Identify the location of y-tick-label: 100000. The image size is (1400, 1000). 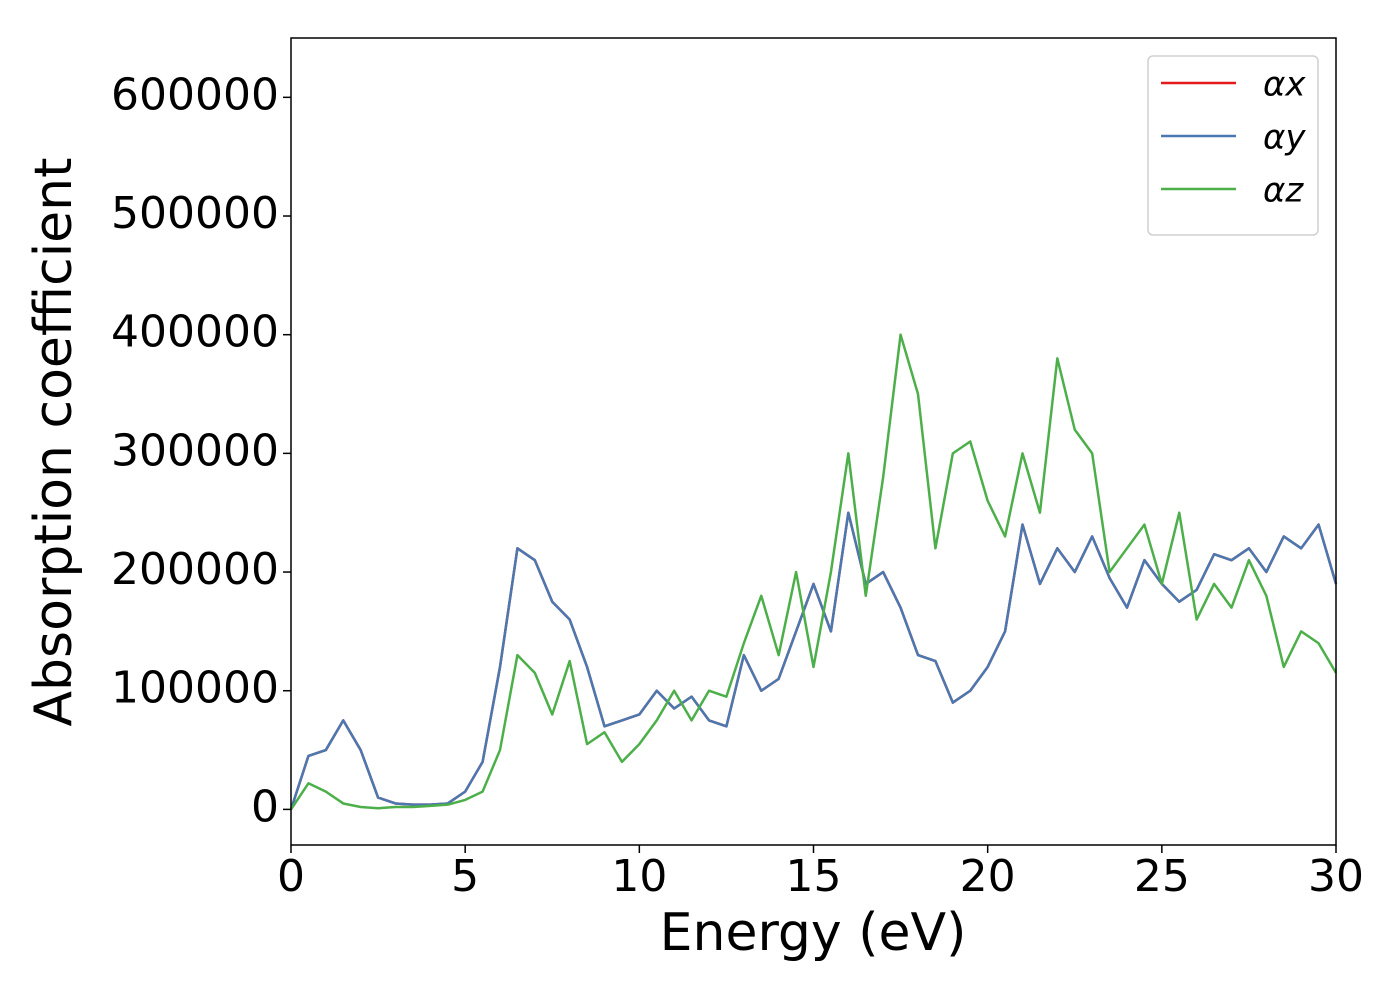
(195, 688).